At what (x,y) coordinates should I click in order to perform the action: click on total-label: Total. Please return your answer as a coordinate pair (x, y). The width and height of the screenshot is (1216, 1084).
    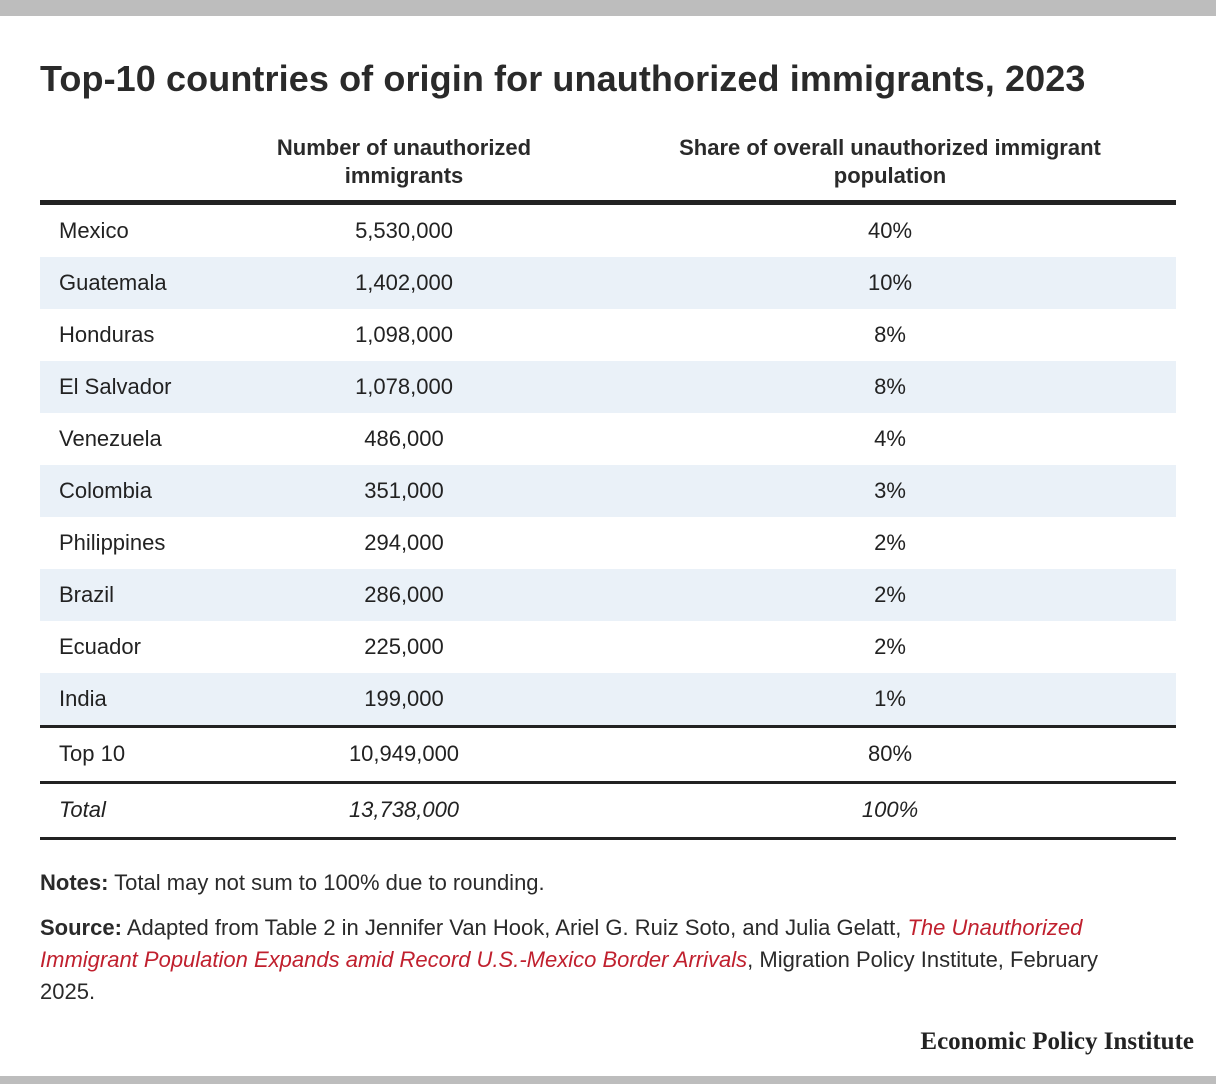
    Looking at the image, I should click on (82, 809).